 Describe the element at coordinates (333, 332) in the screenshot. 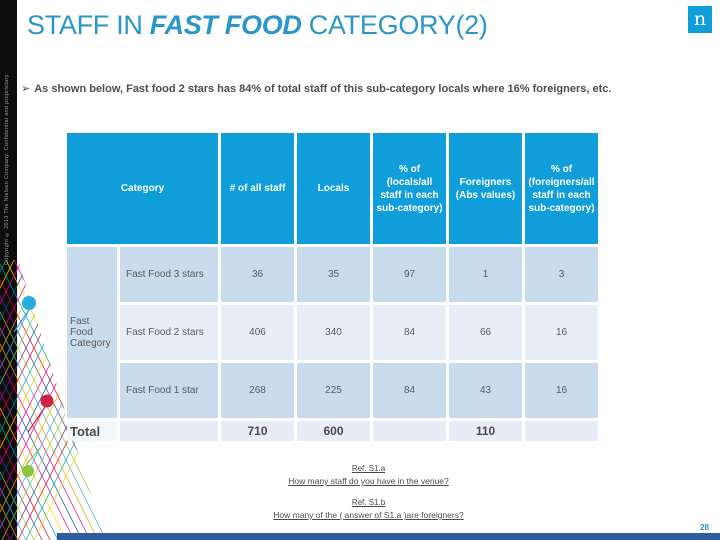

I see `table-cell: 340` at that location.